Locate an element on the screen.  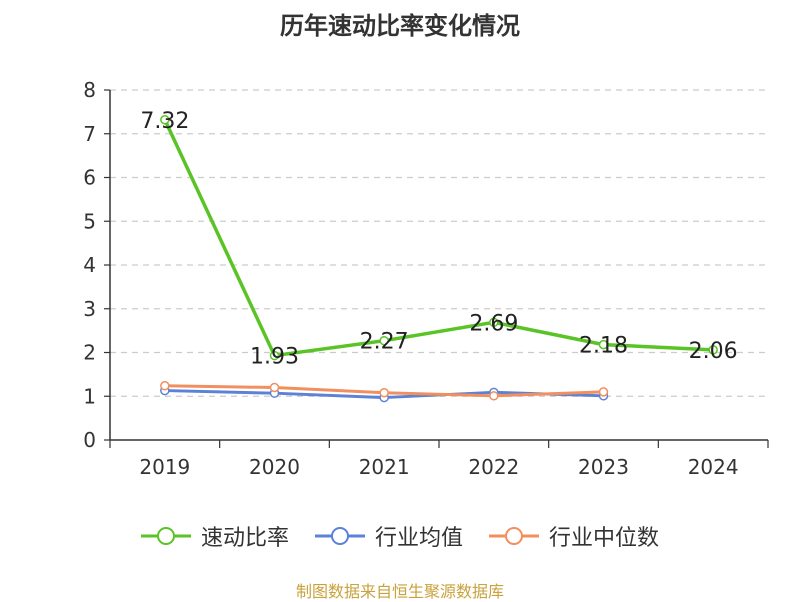
legend-label-industry-median: 行业中位数 is located at coordinates (604, 538).